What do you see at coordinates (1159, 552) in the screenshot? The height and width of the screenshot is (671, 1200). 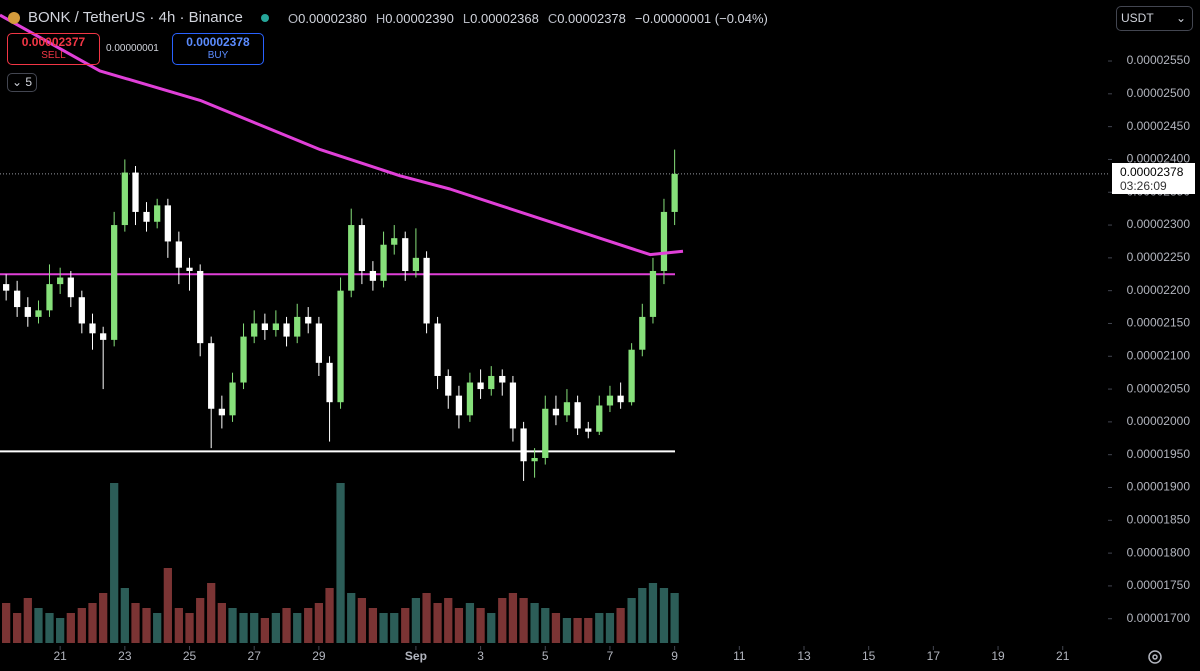 I see `y-tick-label: 0.00001800` at bounding box center [1159, 552].